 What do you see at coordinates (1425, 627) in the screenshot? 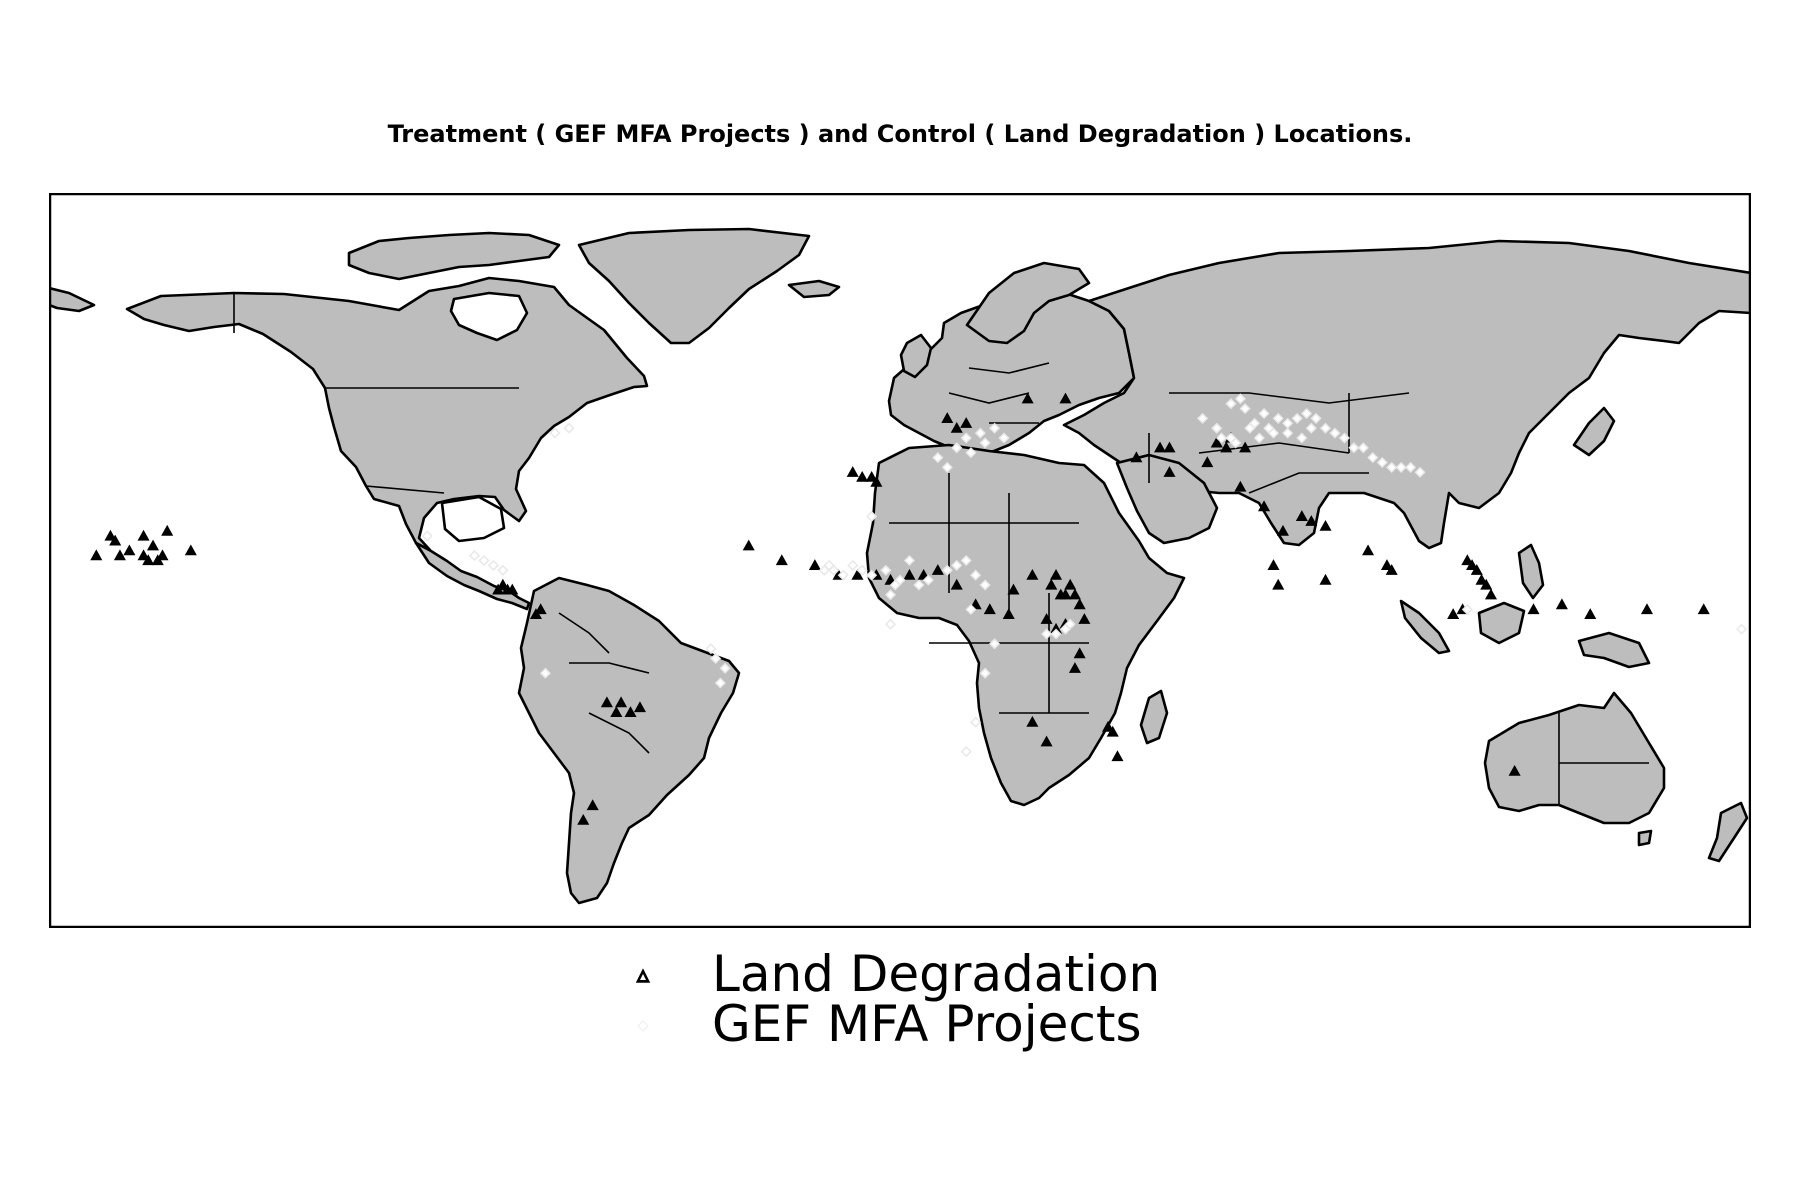
I see `sumatra-land` at bounding box center [1425, 627].